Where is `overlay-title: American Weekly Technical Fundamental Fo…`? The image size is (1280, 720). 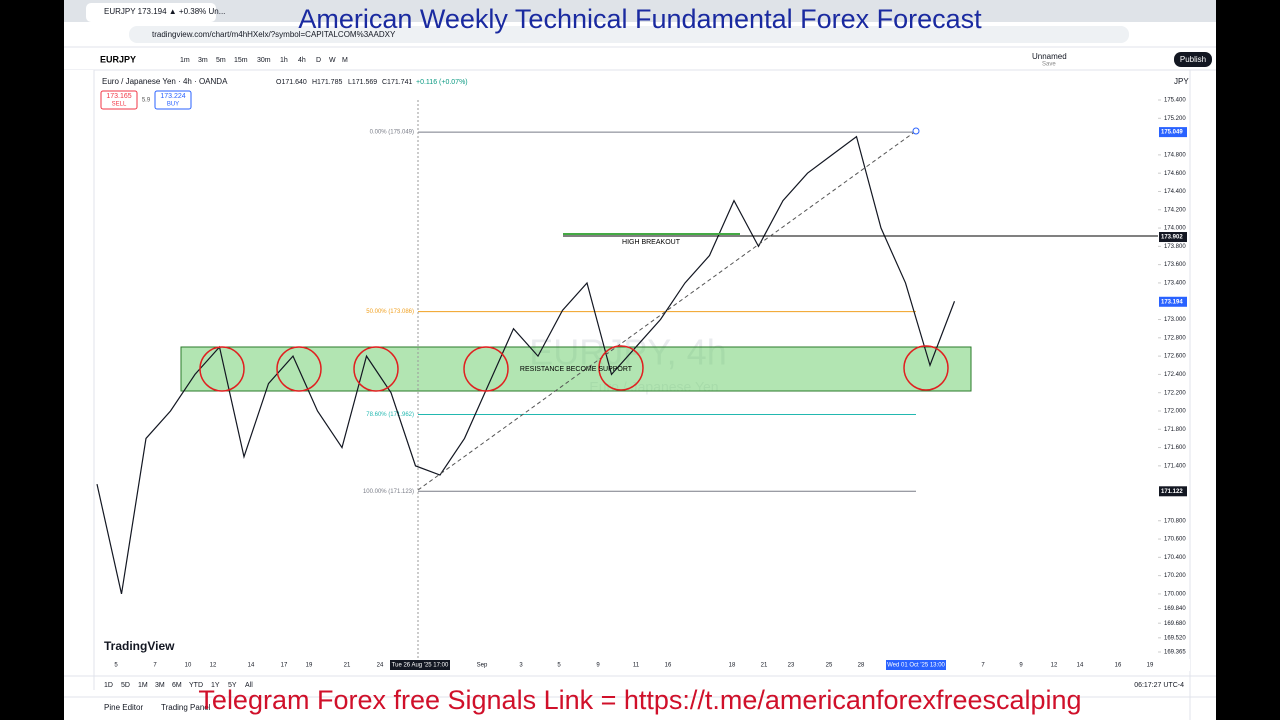 overlay-title: American Weekly Technical Fundamental Fo… is located at coordinates (640, 19).